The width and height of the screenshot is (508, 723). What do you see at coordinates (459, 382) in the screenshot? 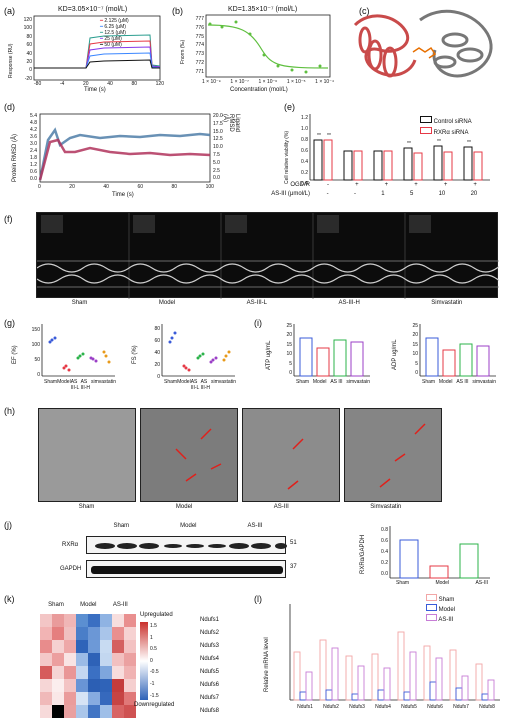
I see `x-labels-adp: Sham Model AS III simvastain` at bounding box center [459, 382].